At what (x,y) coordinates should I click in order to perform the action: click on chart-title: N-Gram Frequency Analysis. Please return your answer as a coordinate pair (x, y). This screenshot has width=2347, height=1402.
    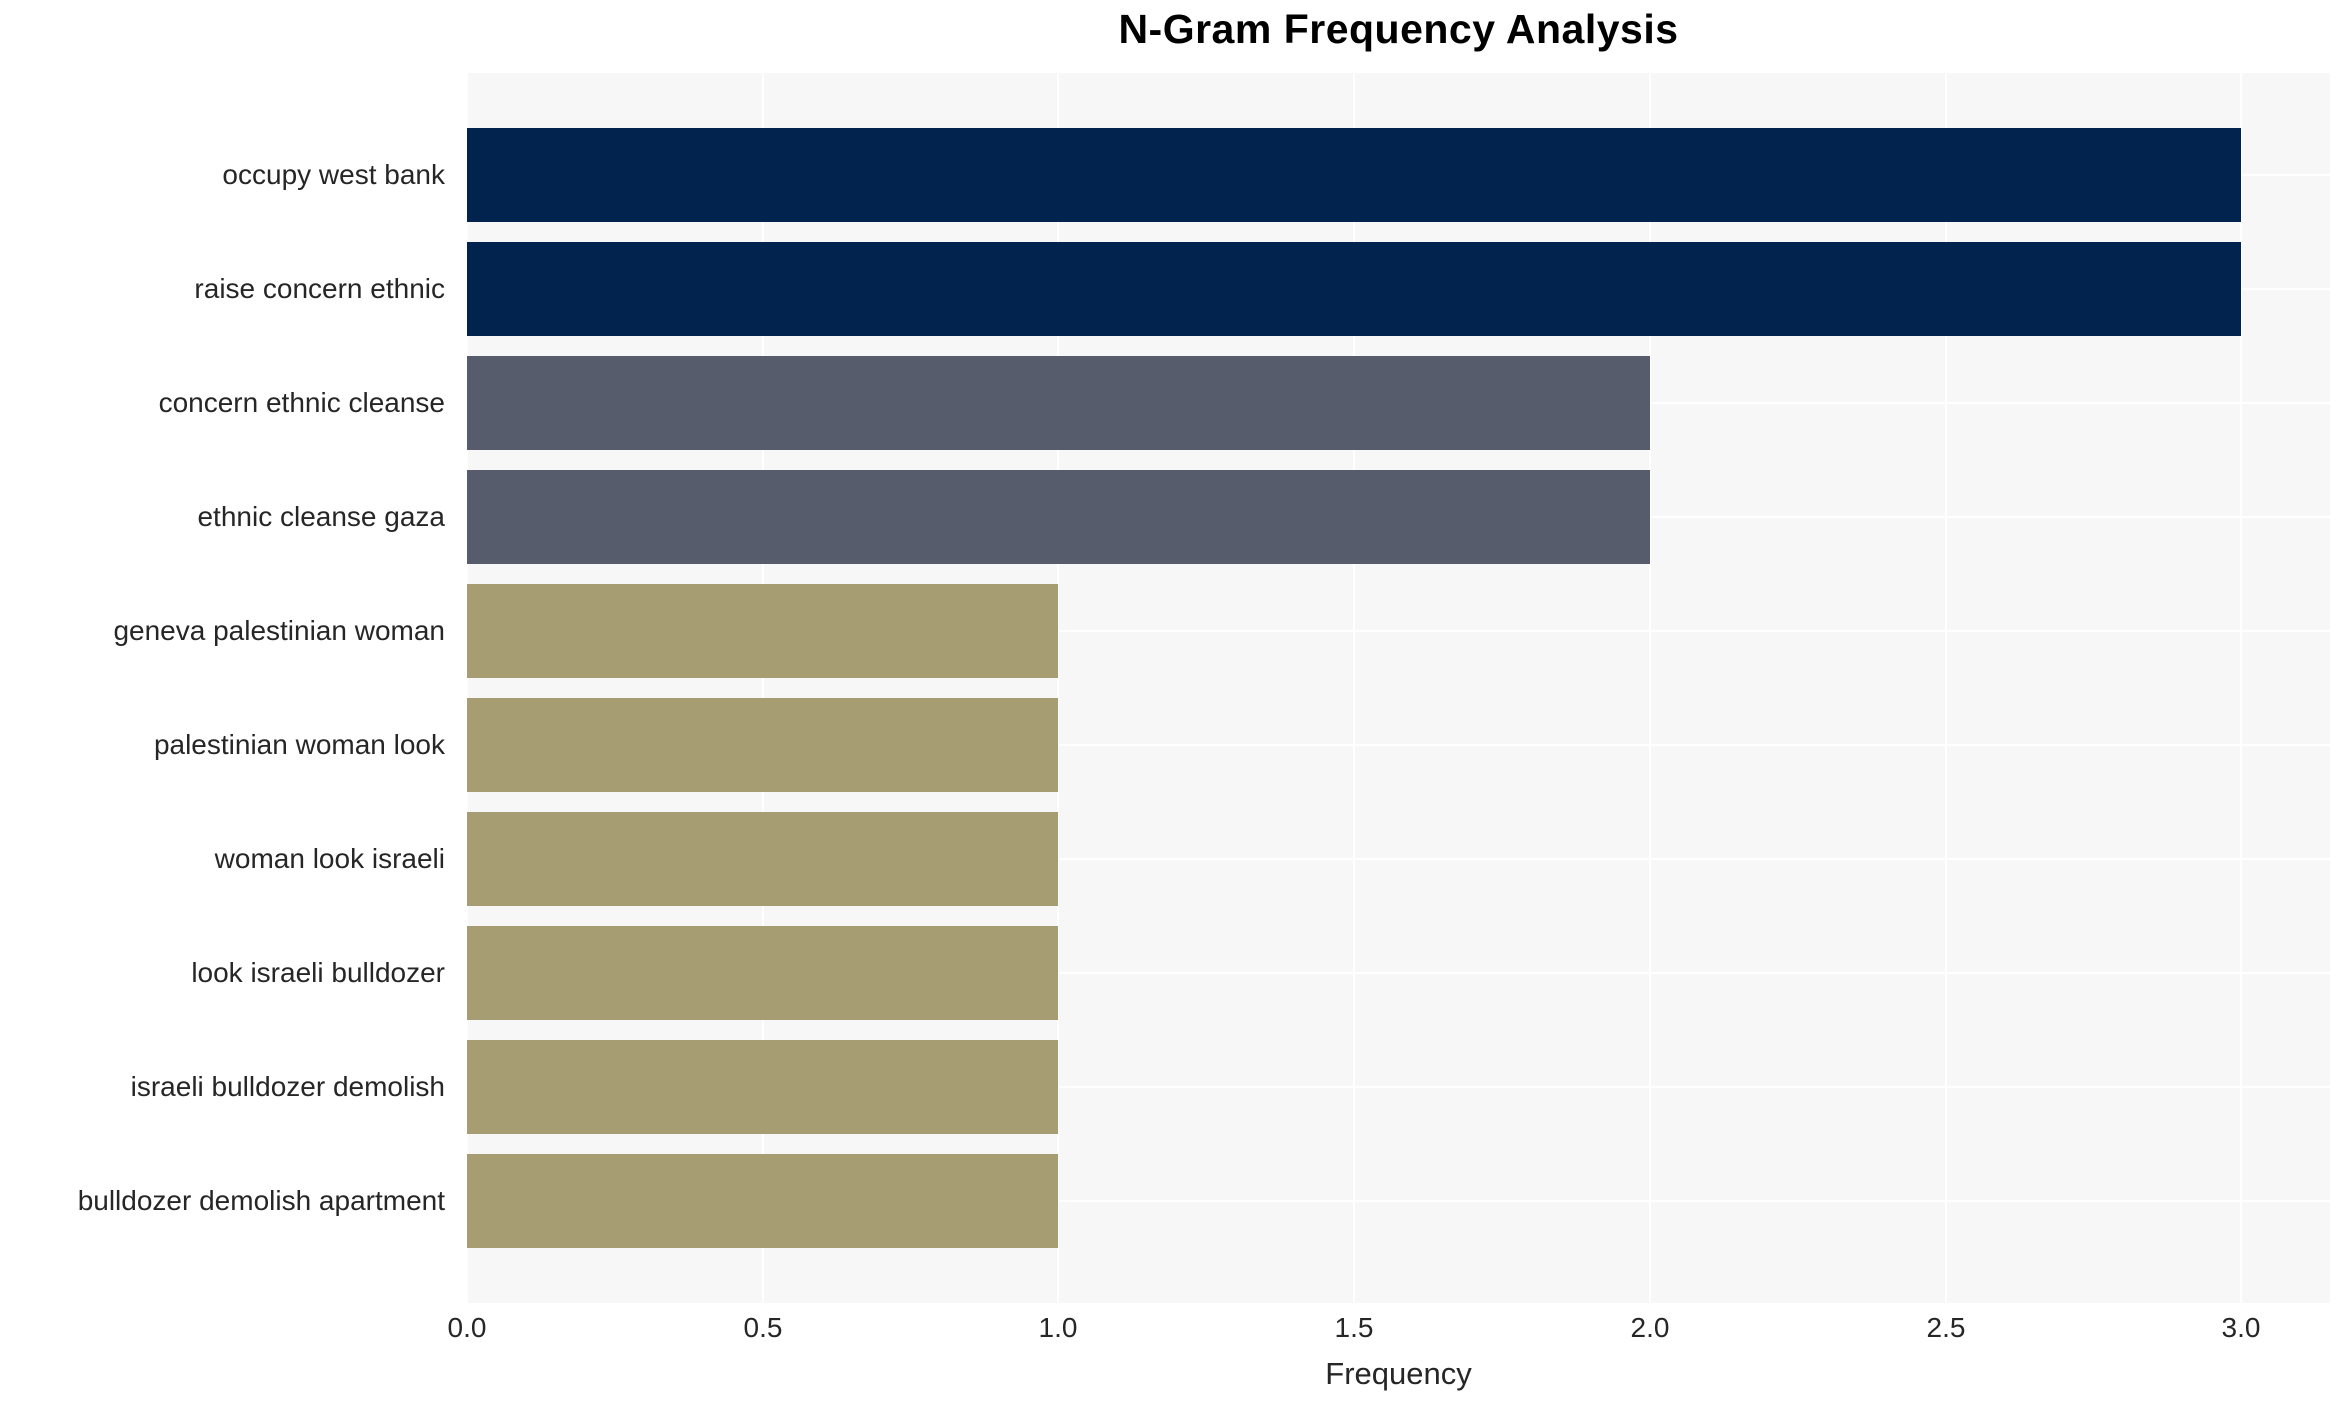
    Looking at the image, I should click on (1398, 29).